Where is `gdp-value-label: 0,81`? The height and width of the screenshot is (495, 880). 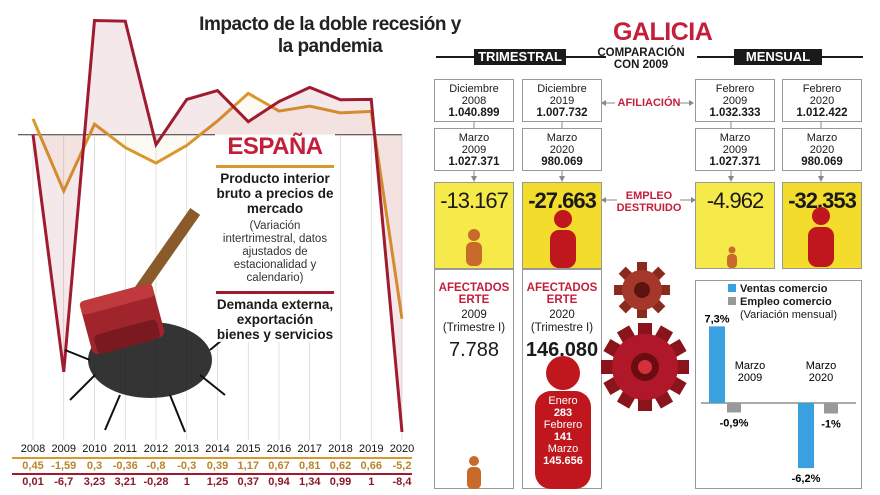
gdp-value-label: 0,81 is located at coordinates (310, 466).